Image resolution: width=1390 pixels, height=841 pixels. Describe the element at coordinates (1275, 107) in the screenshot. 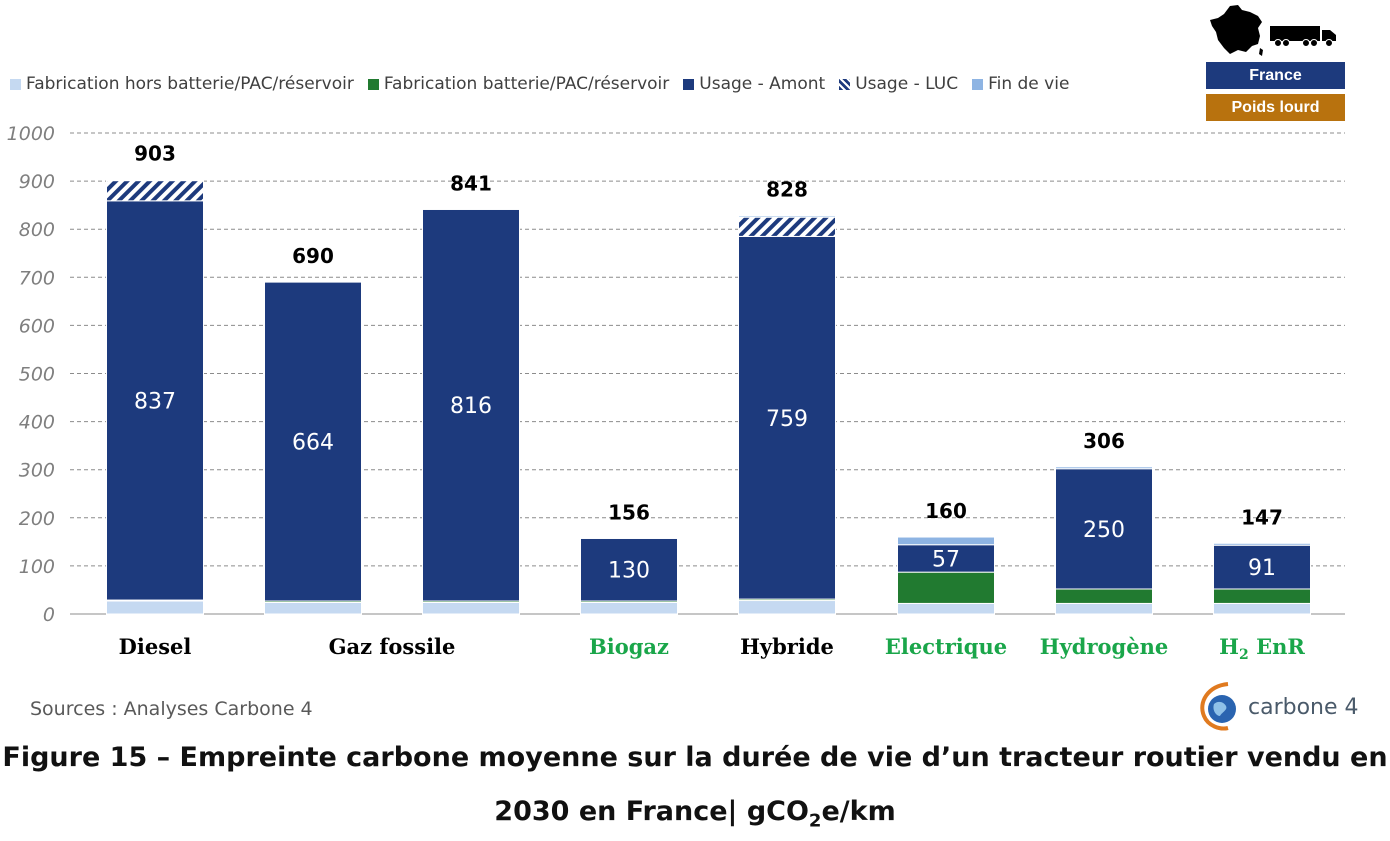

I see `vehicle-badge: Poids lourd` at that location.